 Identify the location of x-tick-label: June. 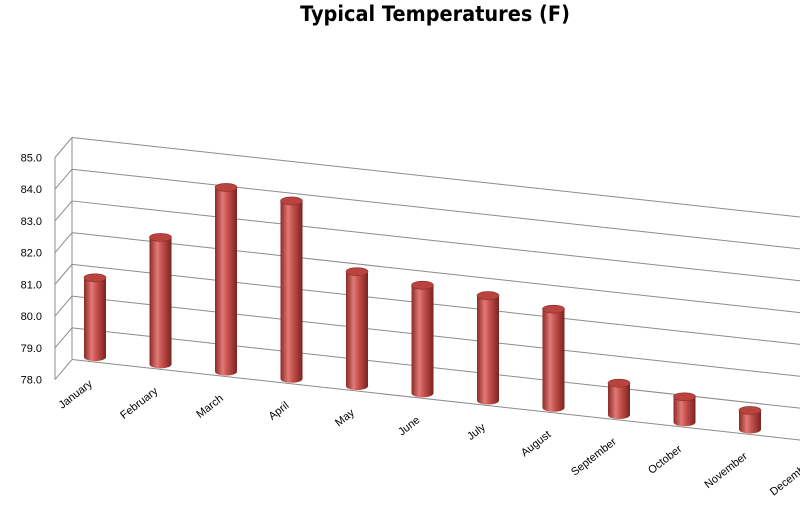
(409, 426).